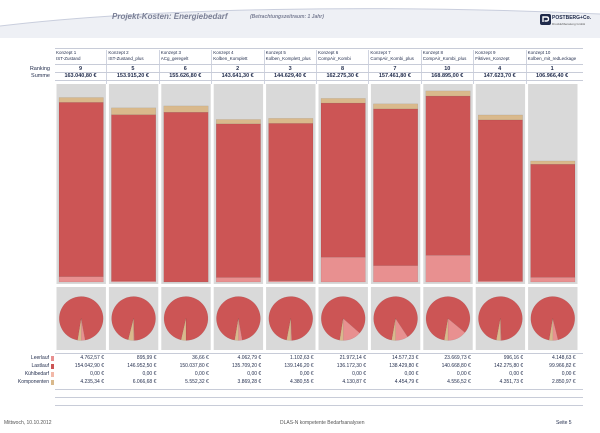 The image size is (600, 433). I want to click on concept-label: Konzept 5, so click(275, 52).